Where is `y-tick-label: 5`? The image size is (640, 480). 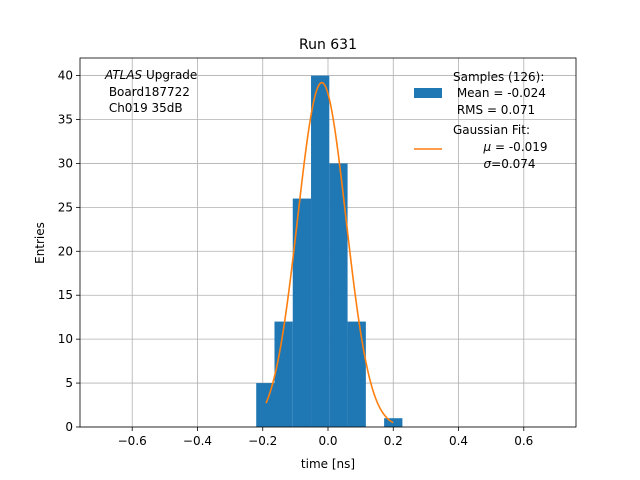
y-tick-label: 5 is located at coordinates (69, 383).